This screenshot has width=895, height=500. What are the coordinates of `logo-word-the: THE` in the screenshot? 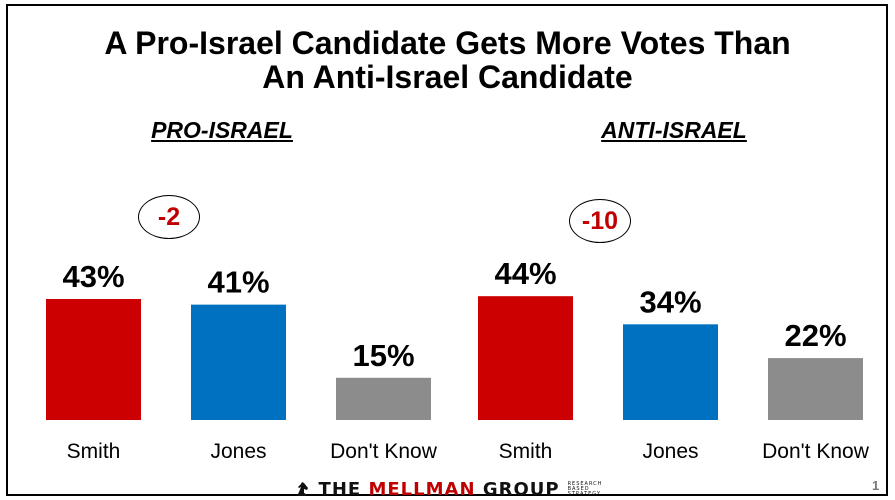 It's located at (340, 489).